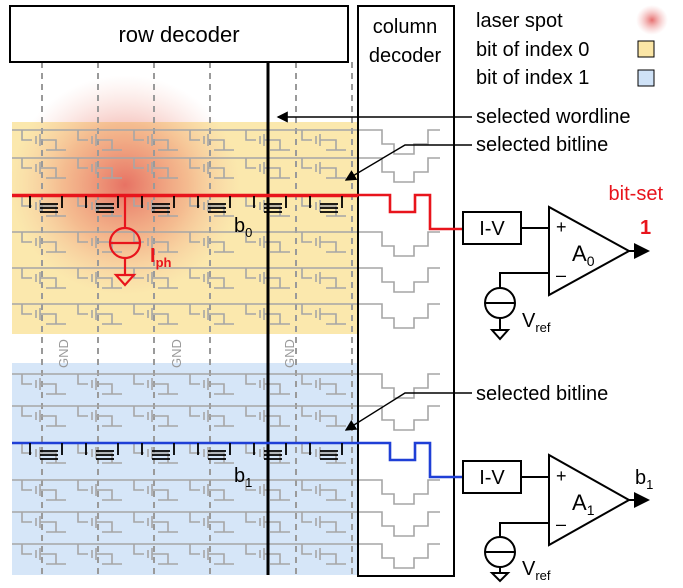  Describe the element at coordinates (63, 353) in the screenshot. I see `gnd-label-1: GND` at that location.